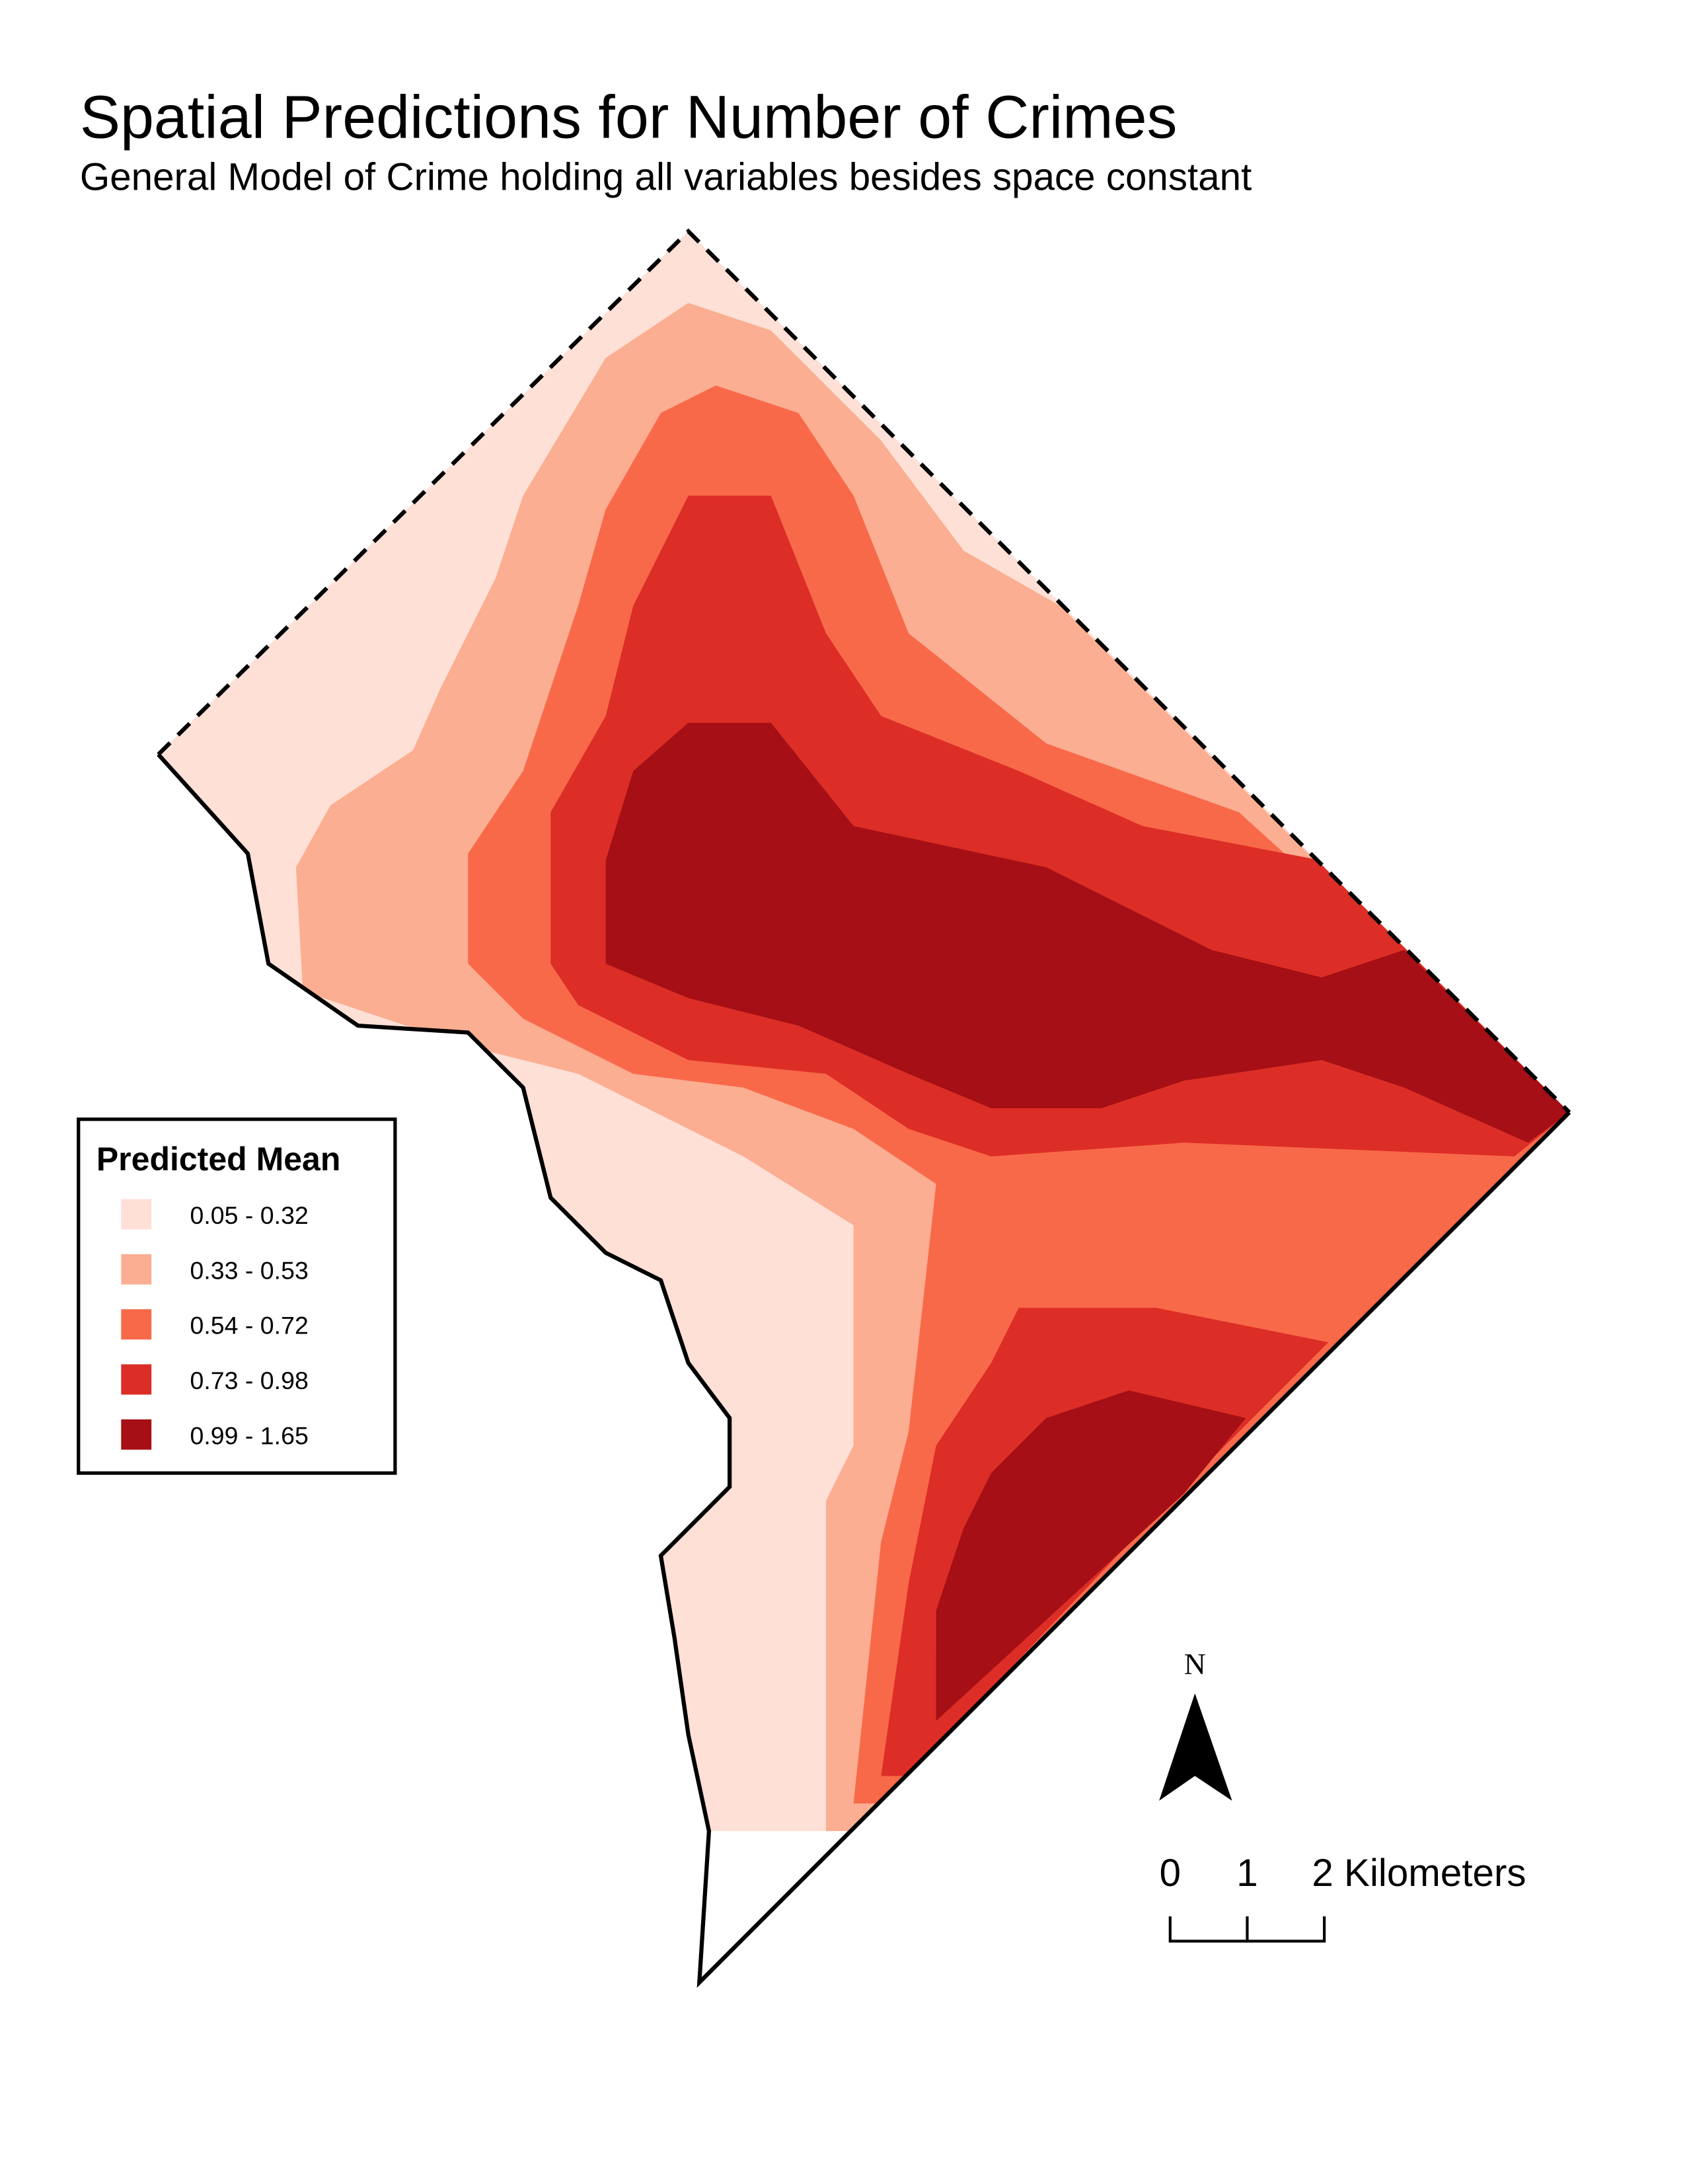 The image size is (1685, 2184). What do you see at coordinates (629, 117) in the screenshot?
I see `map-title: Spatial Predictions for Number of Crimes` at bounding box center [629, 117].